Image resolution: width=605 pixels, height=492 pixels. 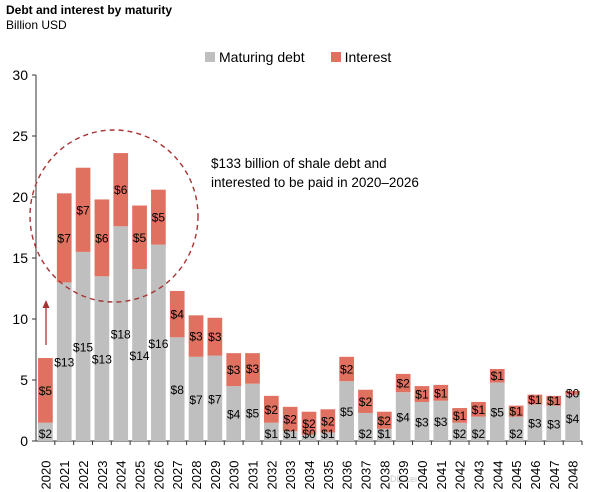 What do you see at coordinates (403, 383) in the screenshot?
I see `bar-interest-2039` at bounding box center [403, 383].